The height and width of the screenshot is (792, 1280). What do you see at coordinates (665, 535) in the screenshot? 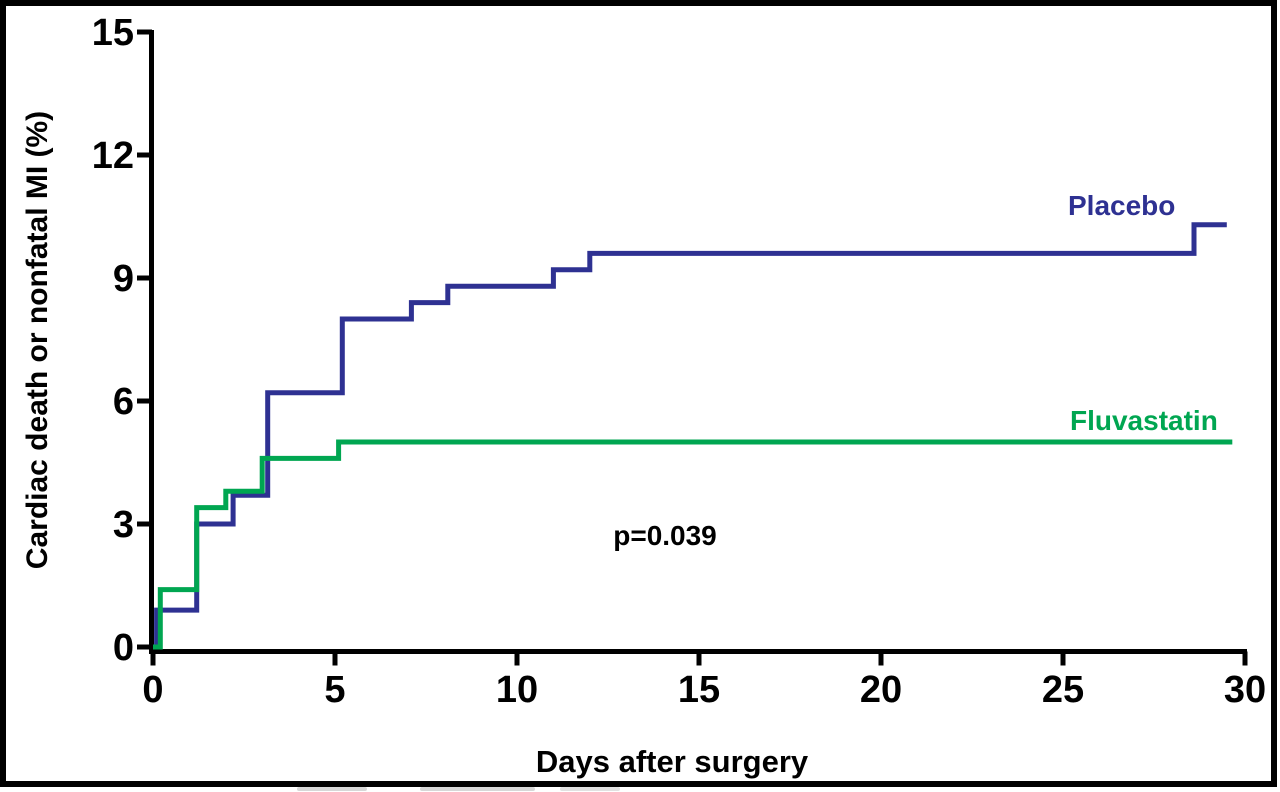
I see `p-value-annotation: p=0.039` at bounding box center [665, 535].